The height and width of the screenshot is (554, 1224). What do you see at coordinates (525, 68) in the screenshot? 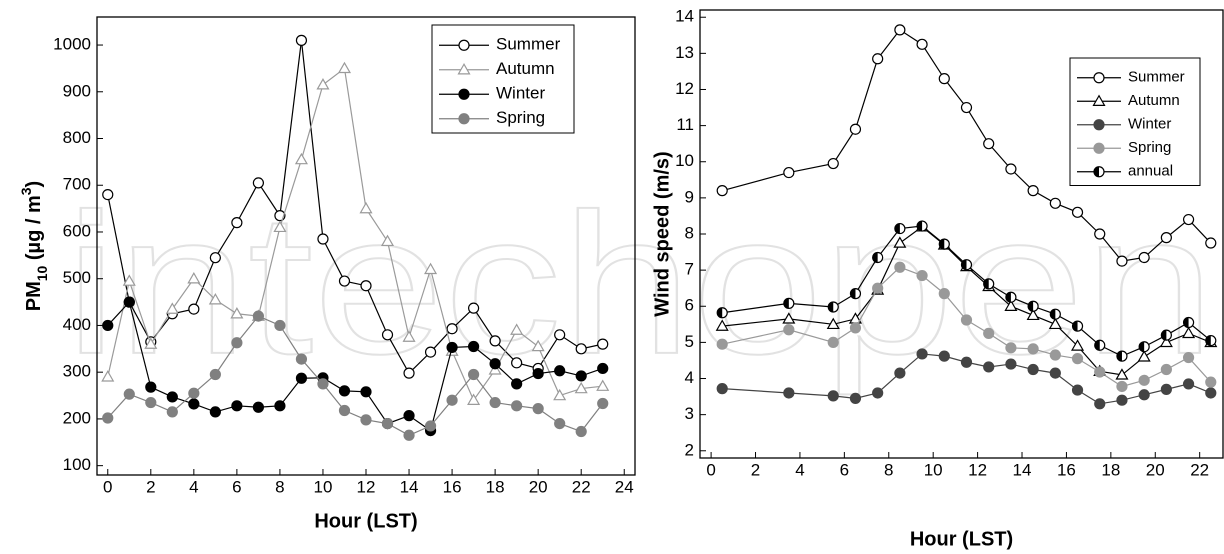
I see `legend-label: Autumn` at bounding box center [525, 68].